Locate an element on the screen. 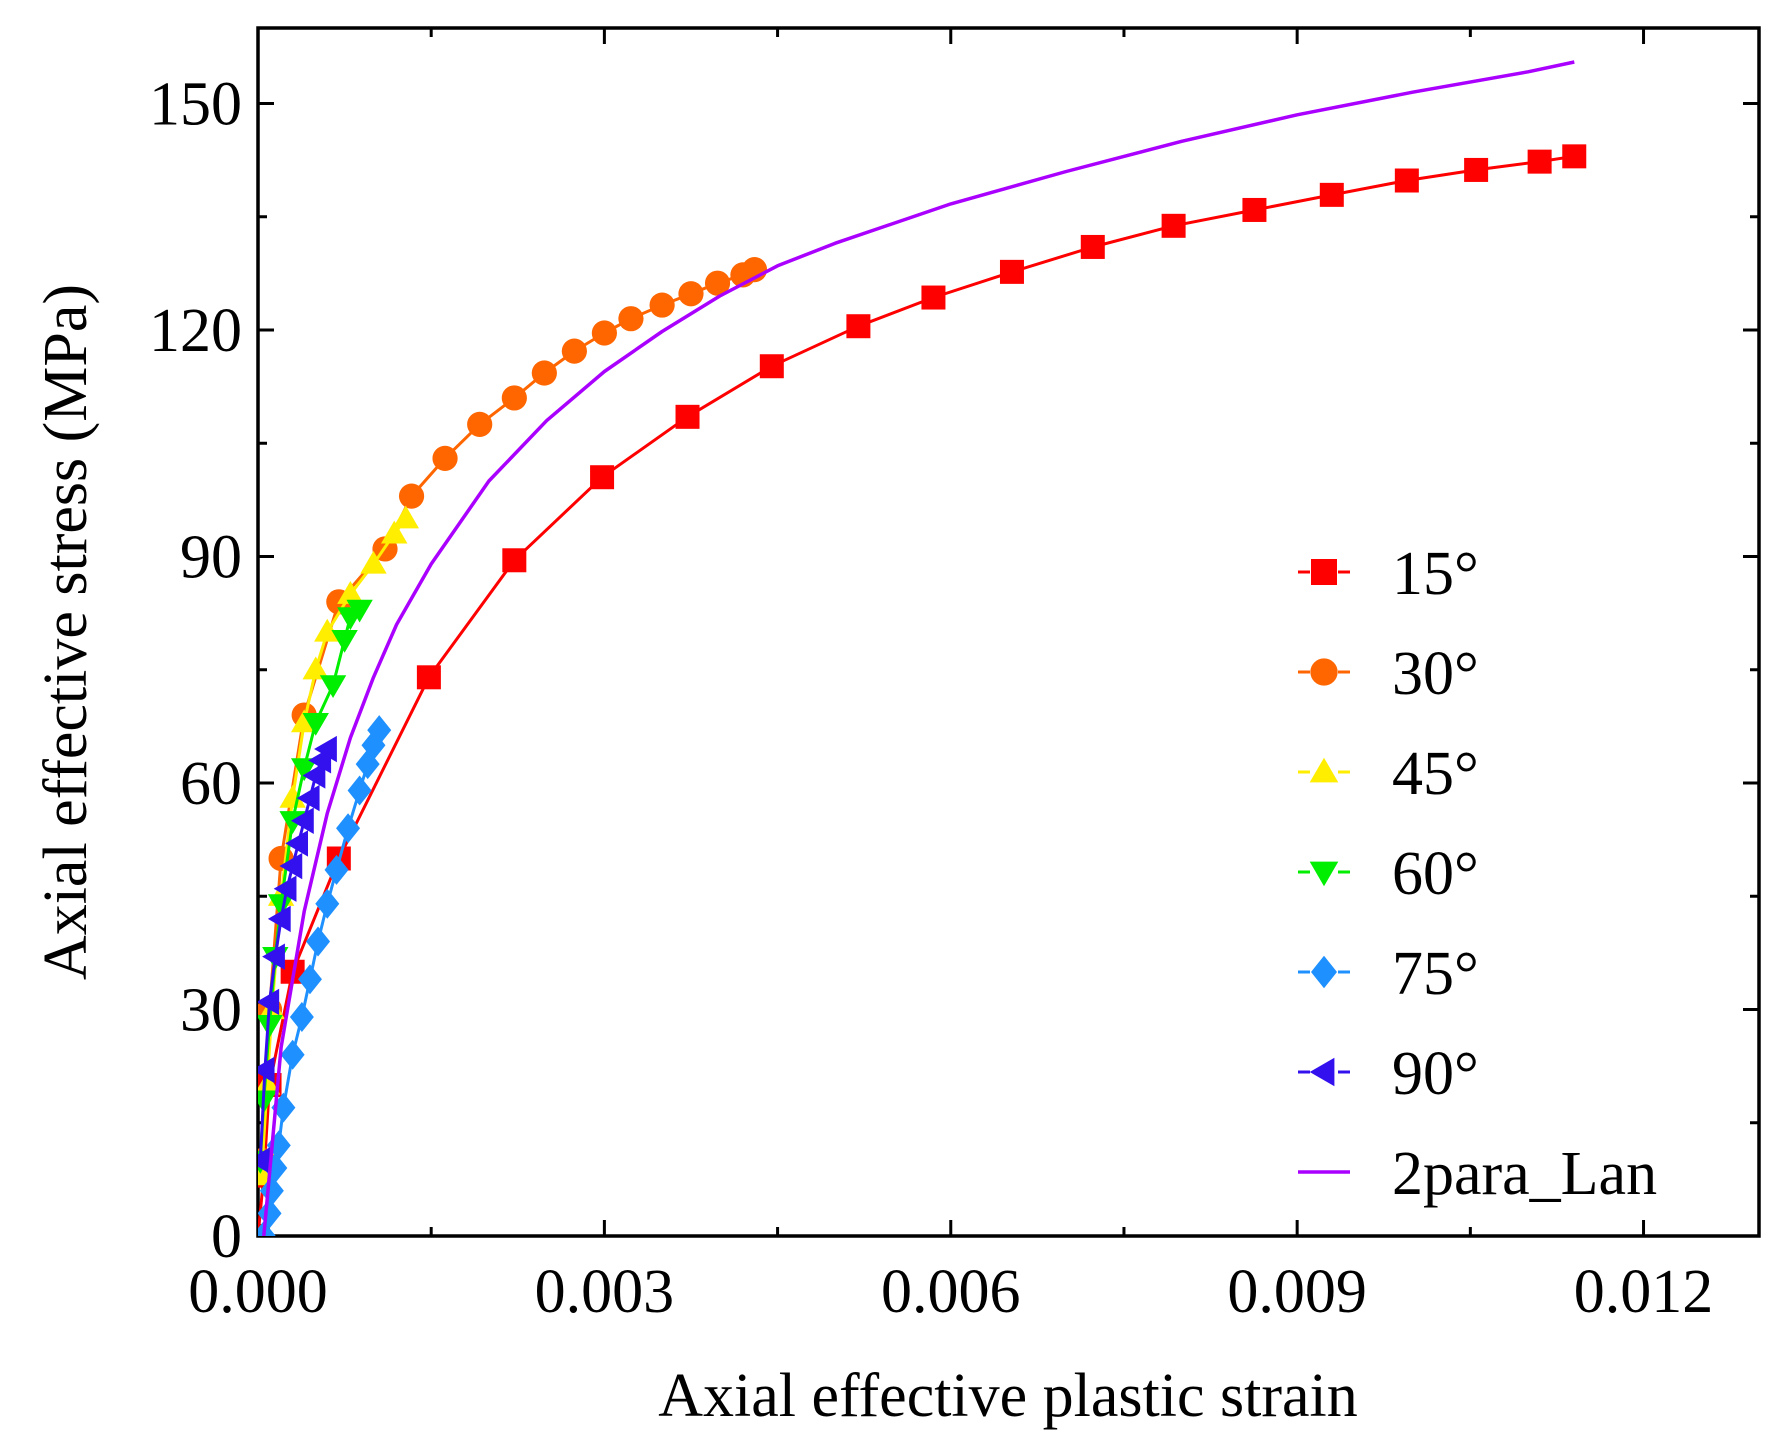  legend-label: 30° is located at coordinates (1435, 674).